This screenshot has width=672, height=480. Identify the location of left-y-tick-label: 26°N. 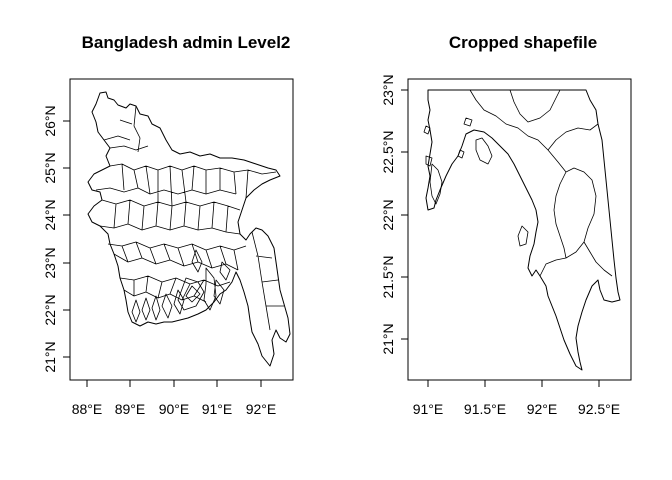
(50, 120).